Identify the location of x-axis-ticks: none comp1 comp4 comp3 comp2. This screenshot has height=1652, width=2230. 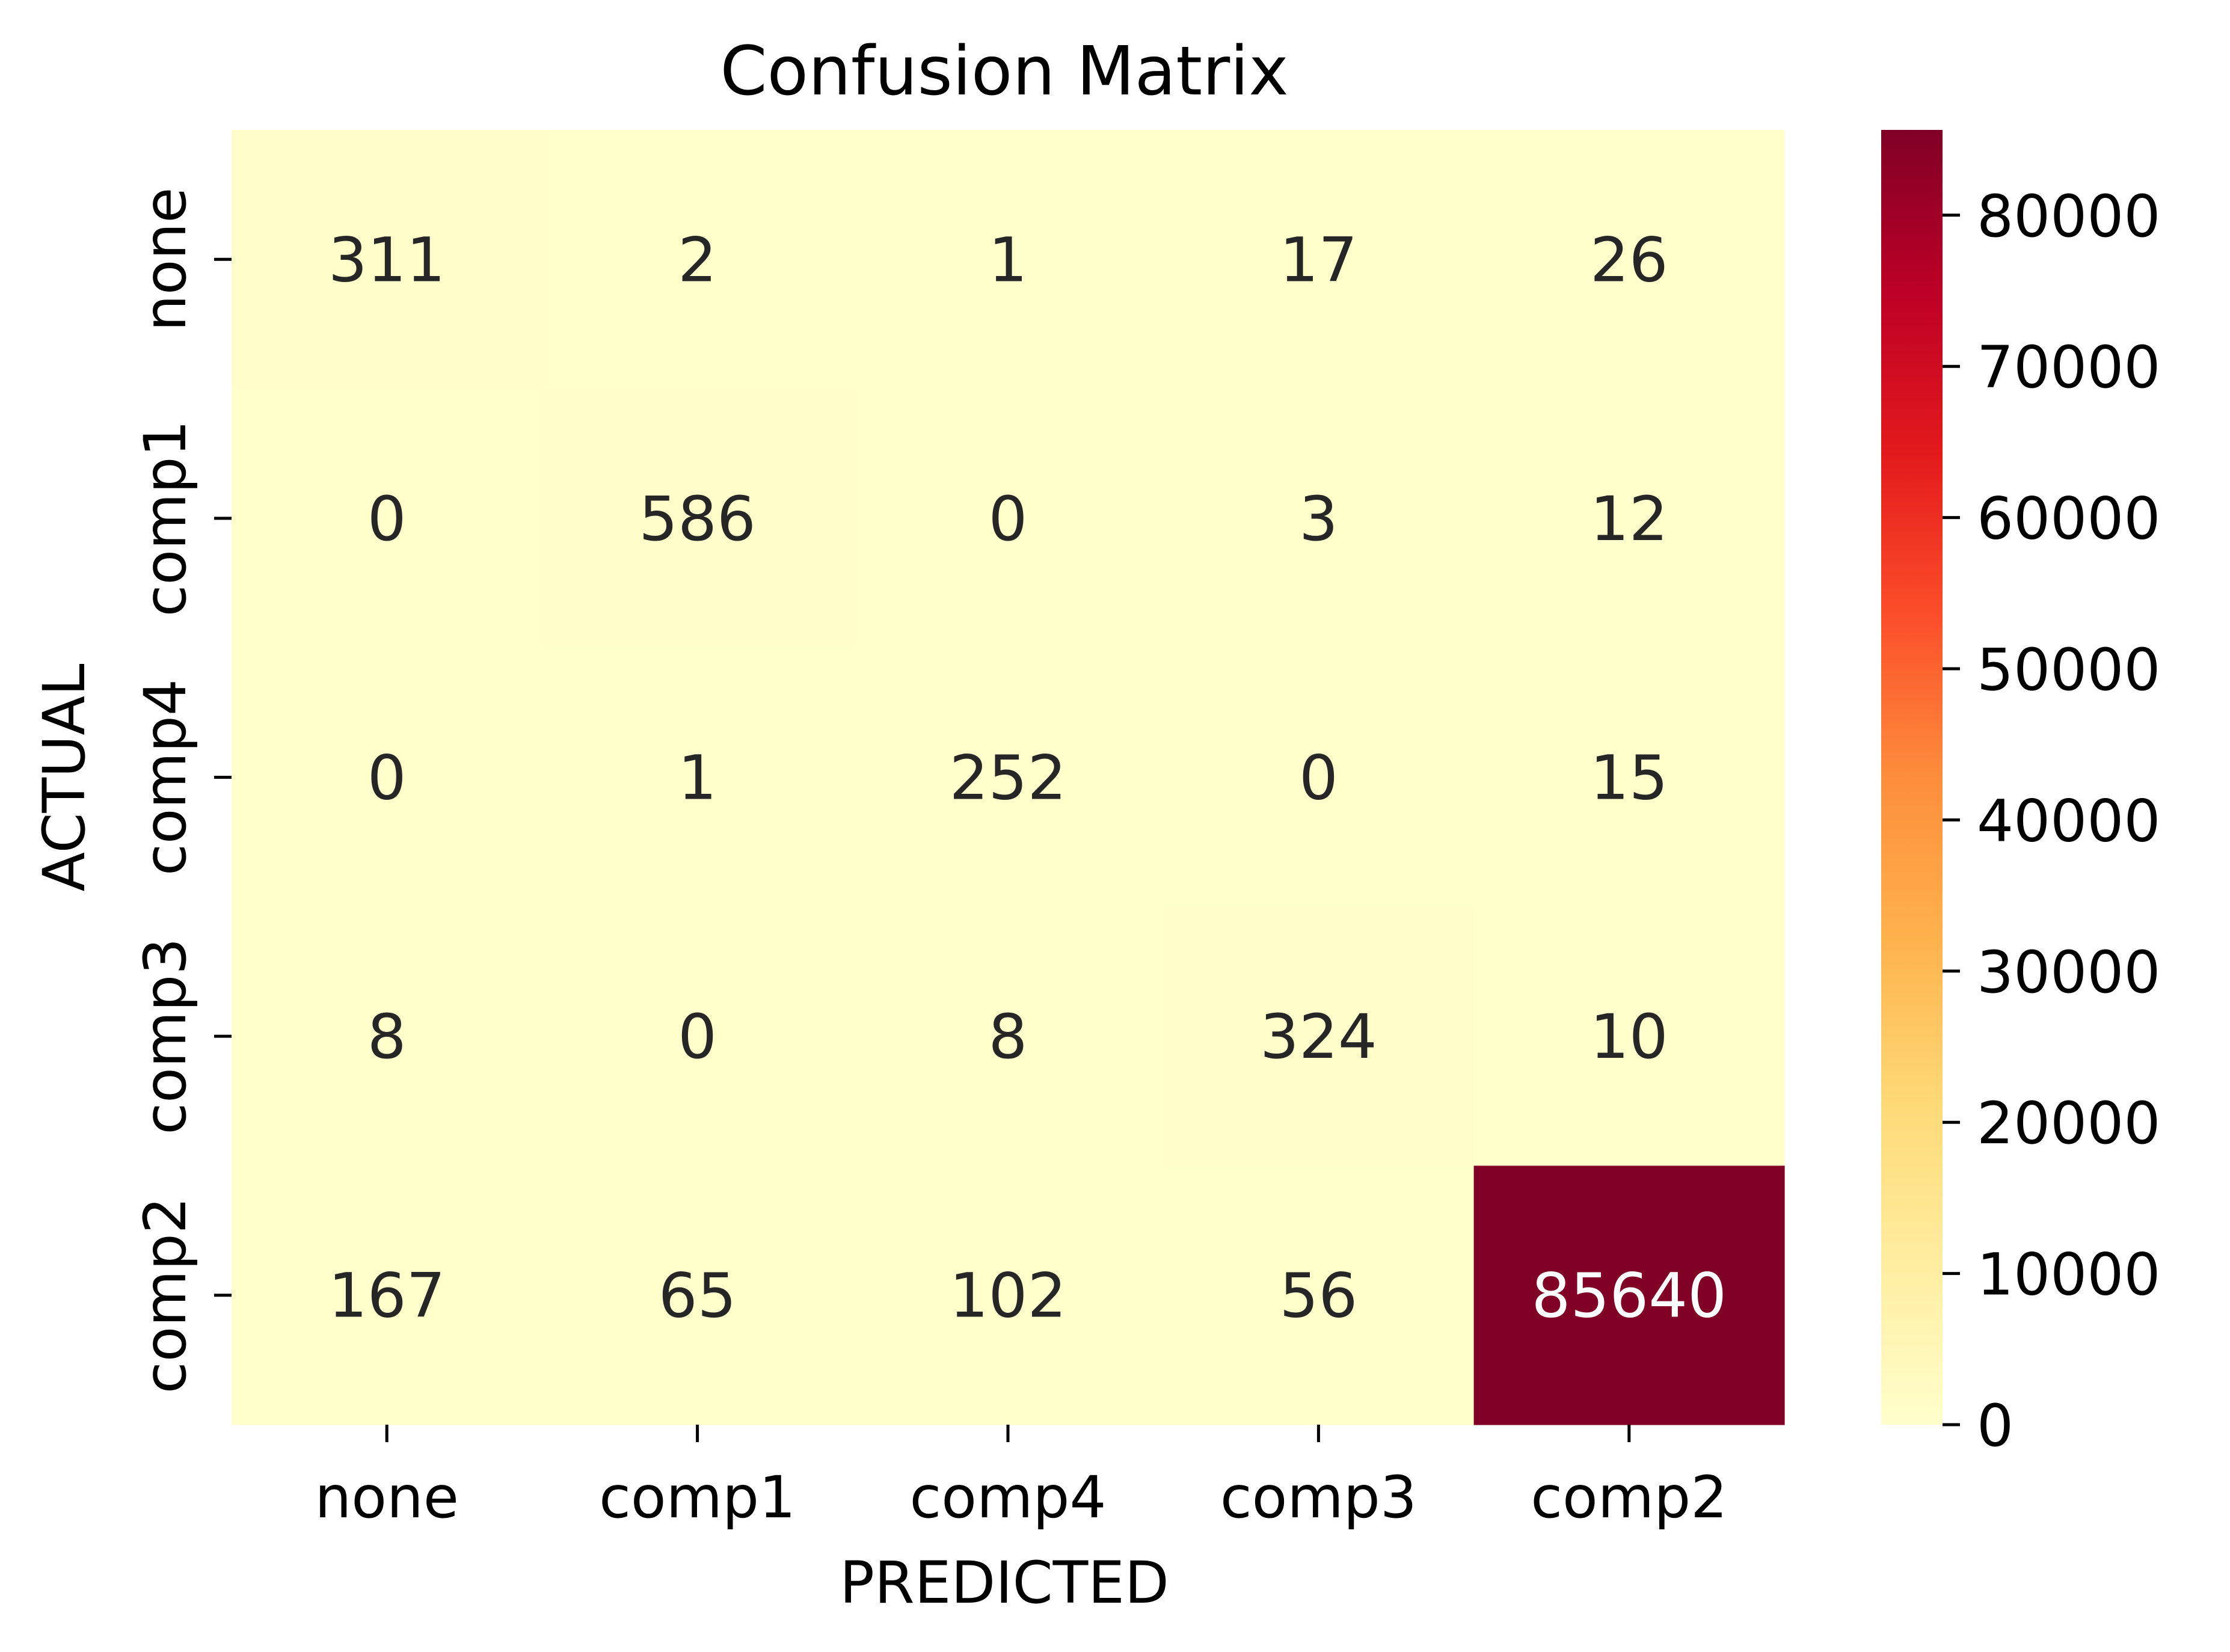
(1021, 1478).